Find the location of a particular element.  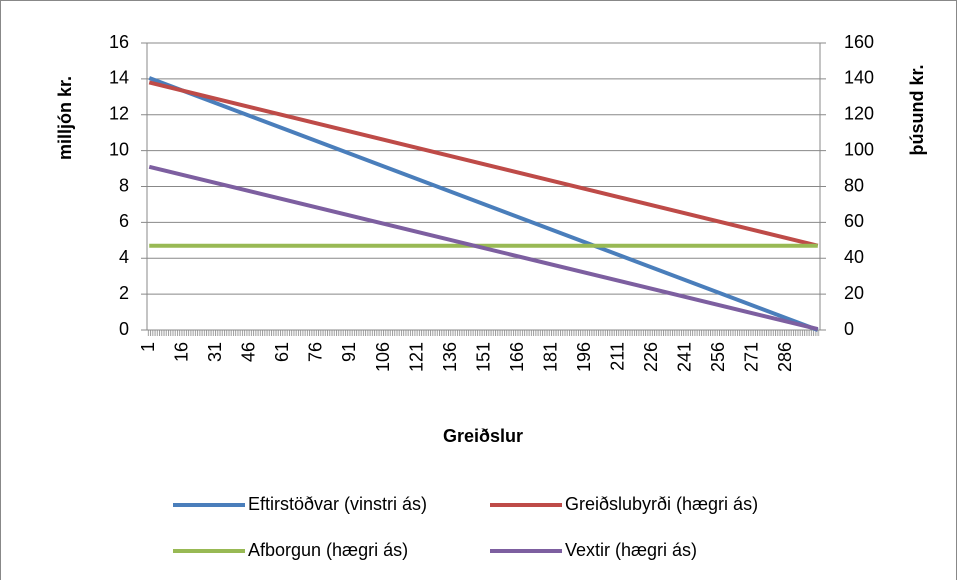

x-tick-label: 76 is located at coordinates (316, 352).